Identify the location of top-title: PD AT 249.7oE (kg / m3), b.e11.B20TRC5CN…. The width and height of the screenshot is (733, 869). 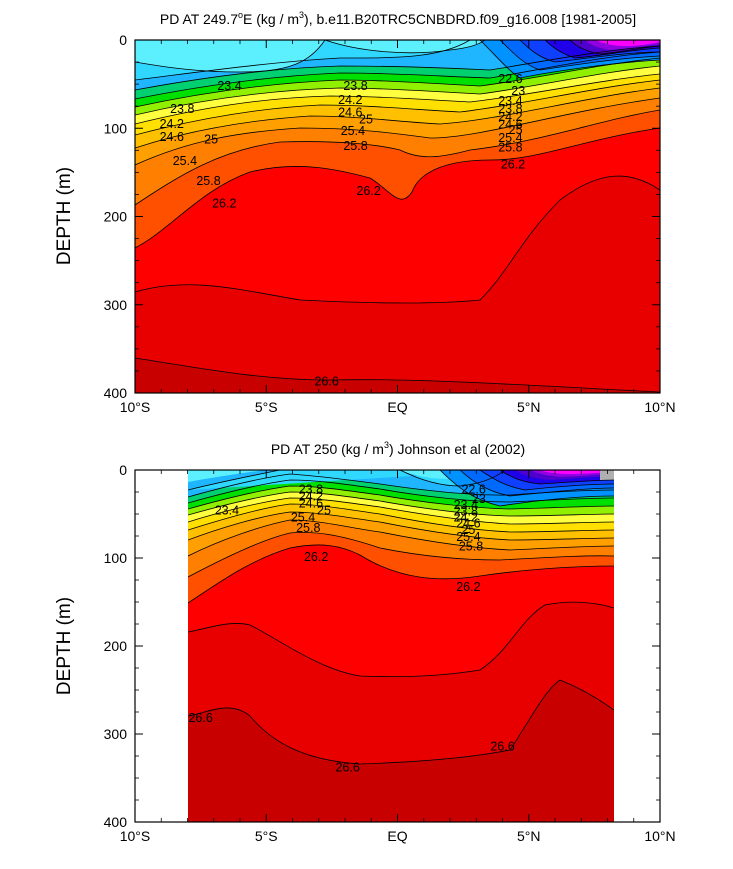
(398, 18).